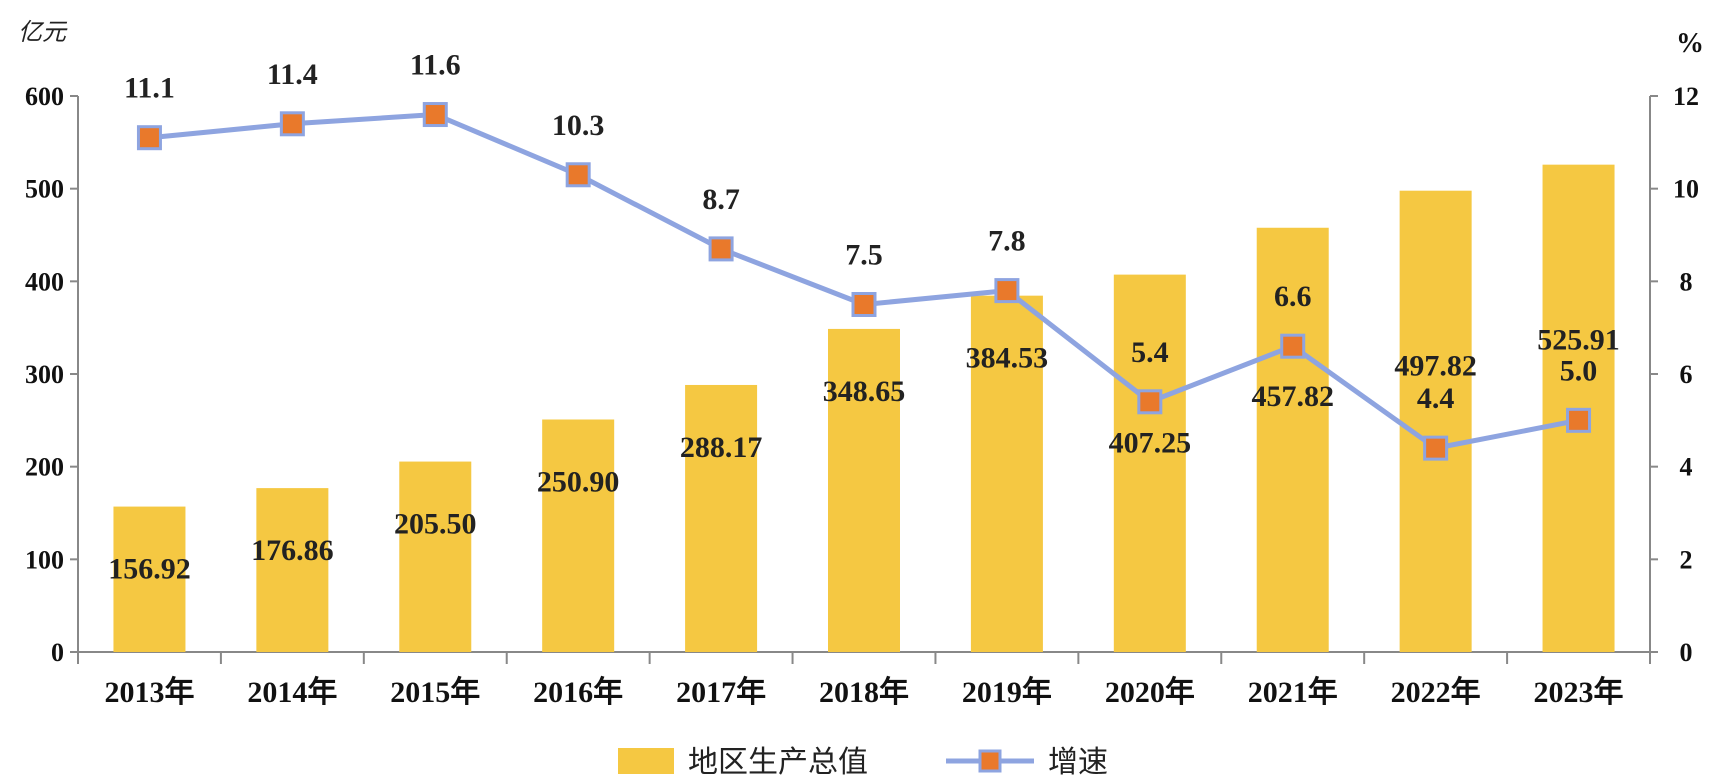  What do you see at coordinates (864, 391) in the screenshot?
I see `bar-value-label: 348.65` at bounding box center [864, 391].